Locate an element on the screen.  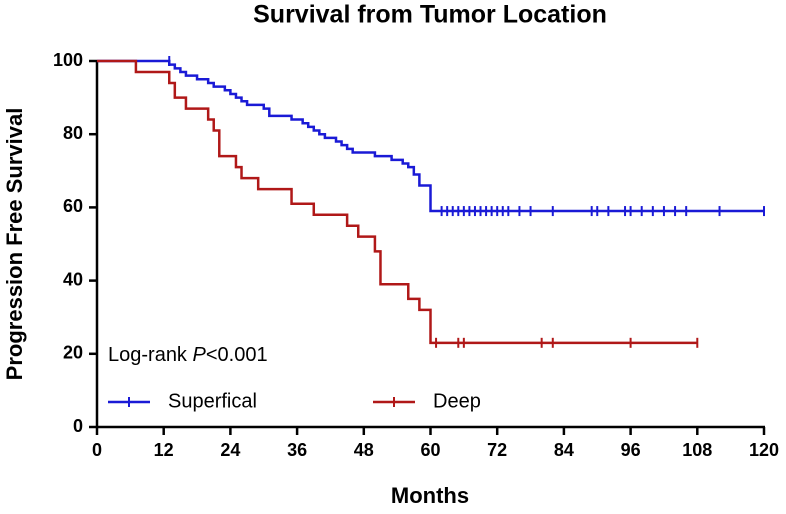
y-axis-title: Progression Free Survival is located at coordinates (14, 244).